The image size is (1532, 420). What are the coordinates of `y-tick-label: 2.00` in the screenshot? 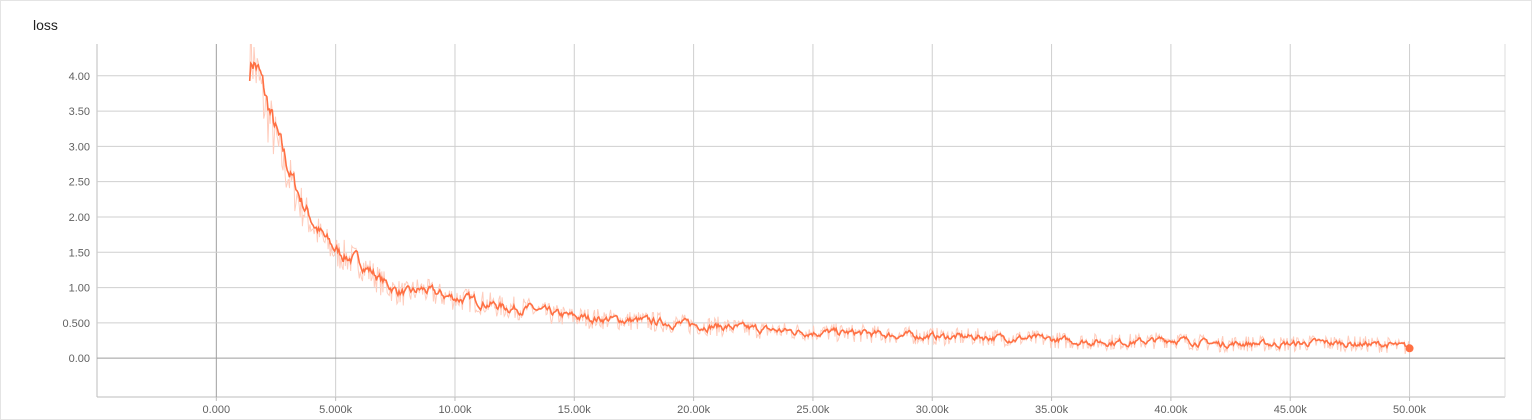 It's located at (79, 218).